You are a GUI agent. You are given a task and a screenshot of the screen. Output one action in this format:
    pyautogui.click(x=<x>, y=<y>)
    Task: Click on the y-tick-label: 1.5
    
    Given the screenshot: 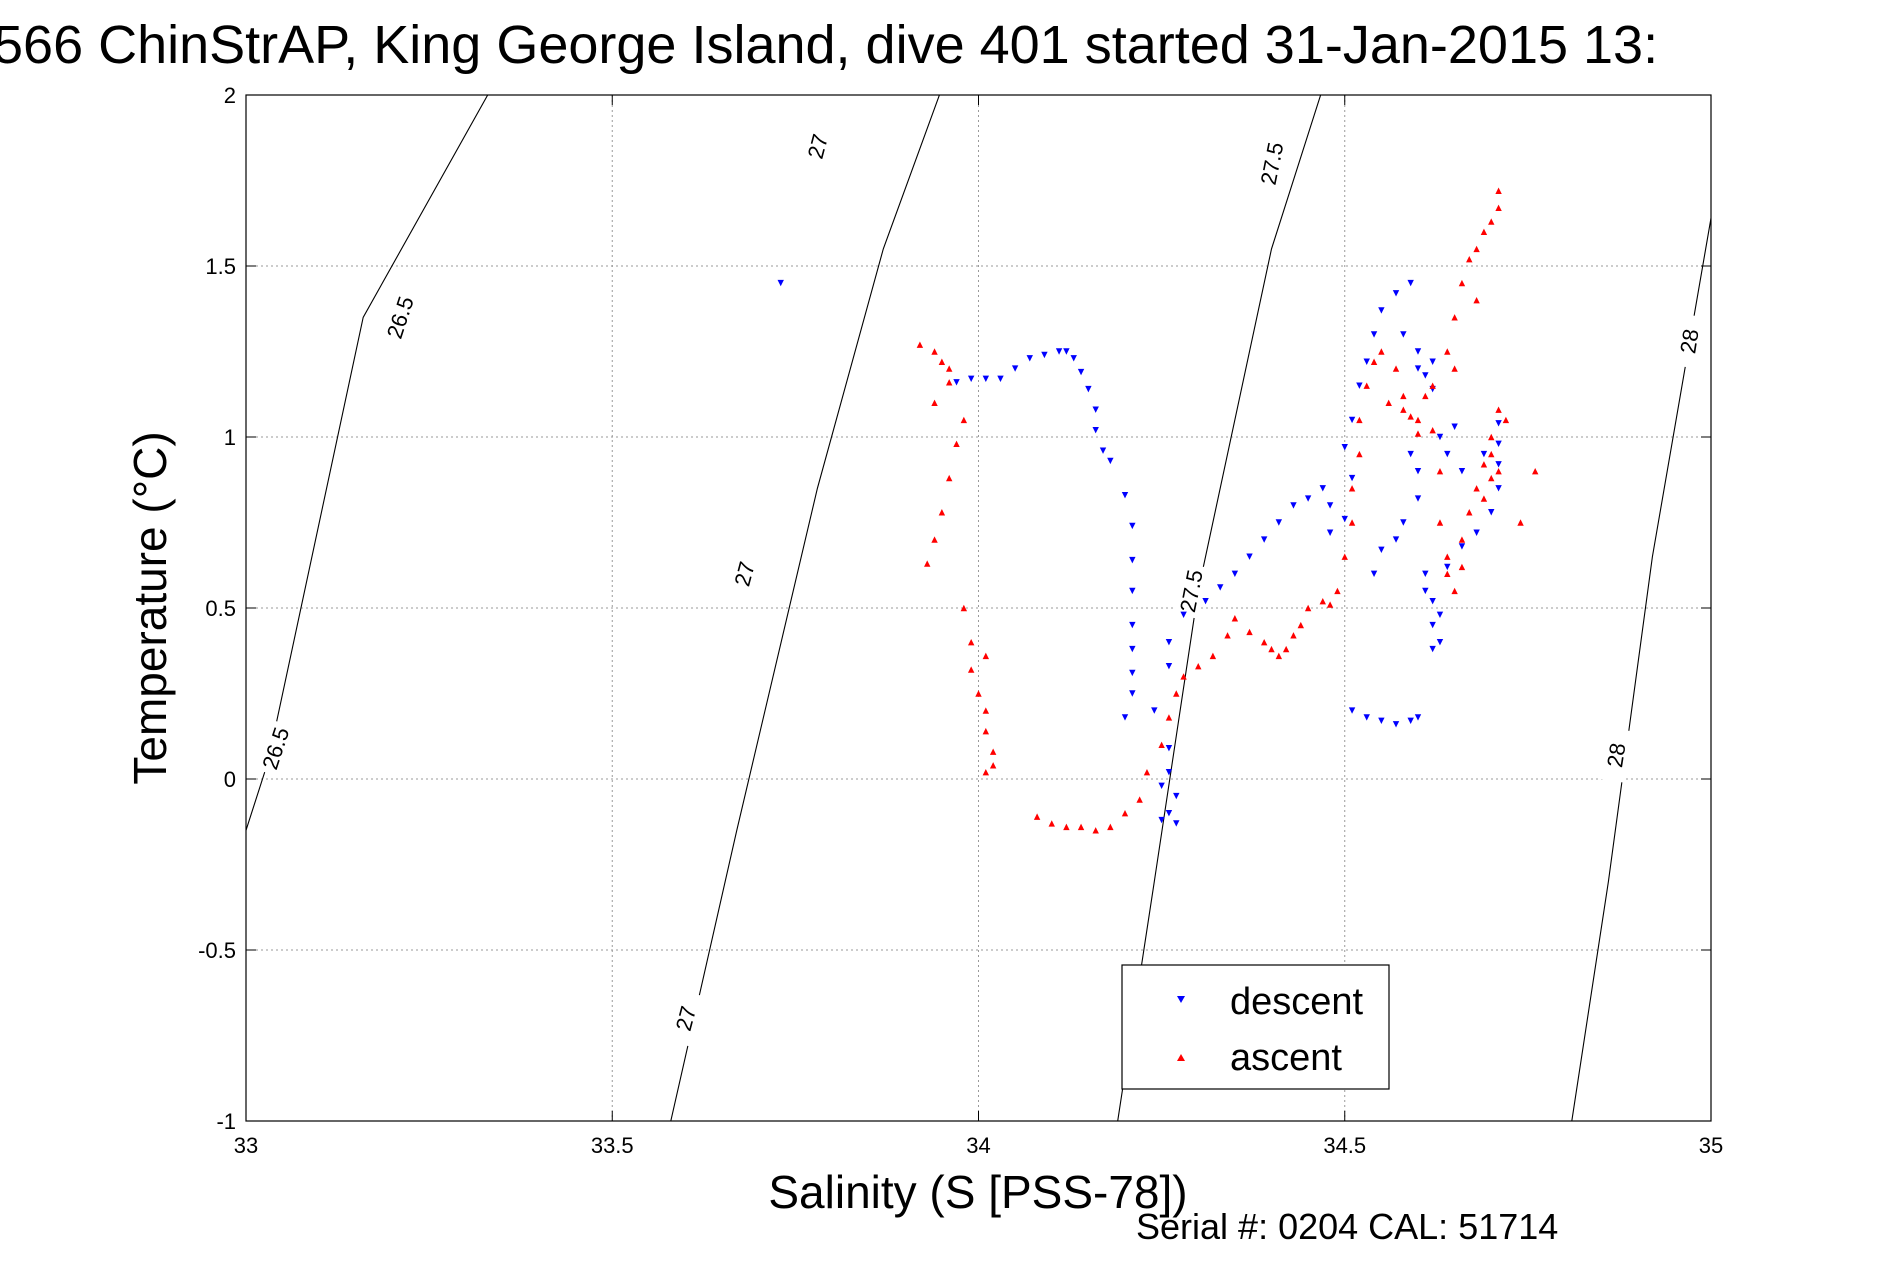 What is the action you would take?
    pyautogui.click(x=220, y=266)
    